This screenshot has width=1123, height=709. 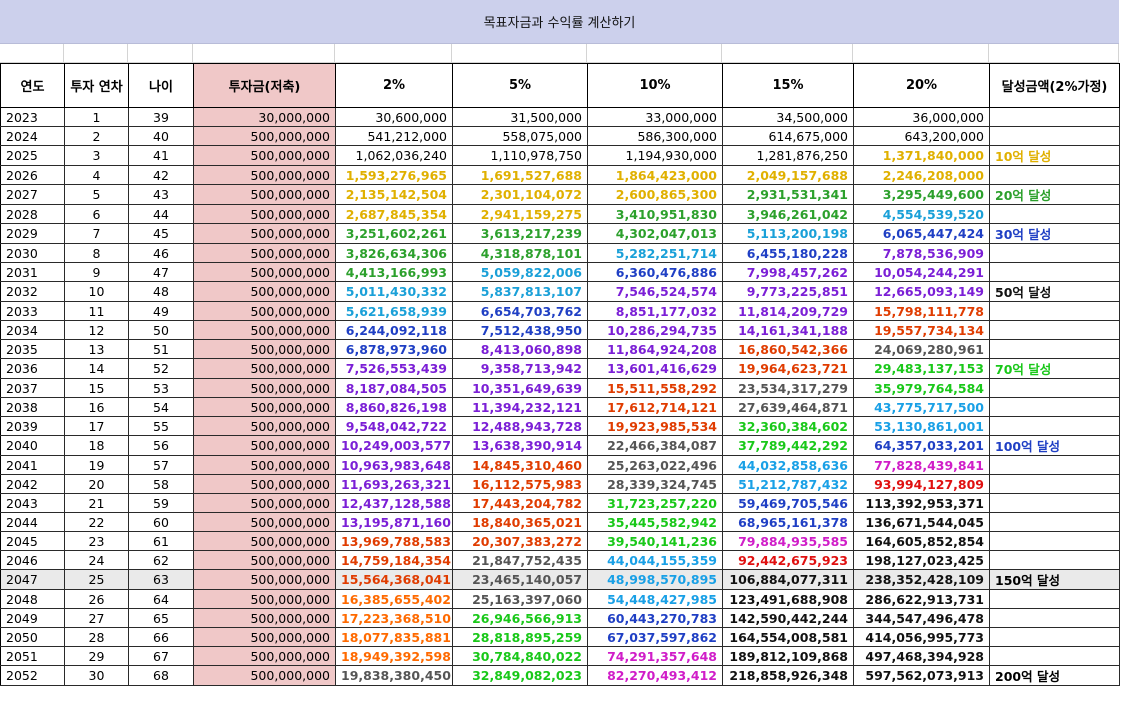 What do you see at coordinates (394, 368) in the screenshot?
I see `rate-2-cell: 7,526,553,439` at bounding box center [394, 368].